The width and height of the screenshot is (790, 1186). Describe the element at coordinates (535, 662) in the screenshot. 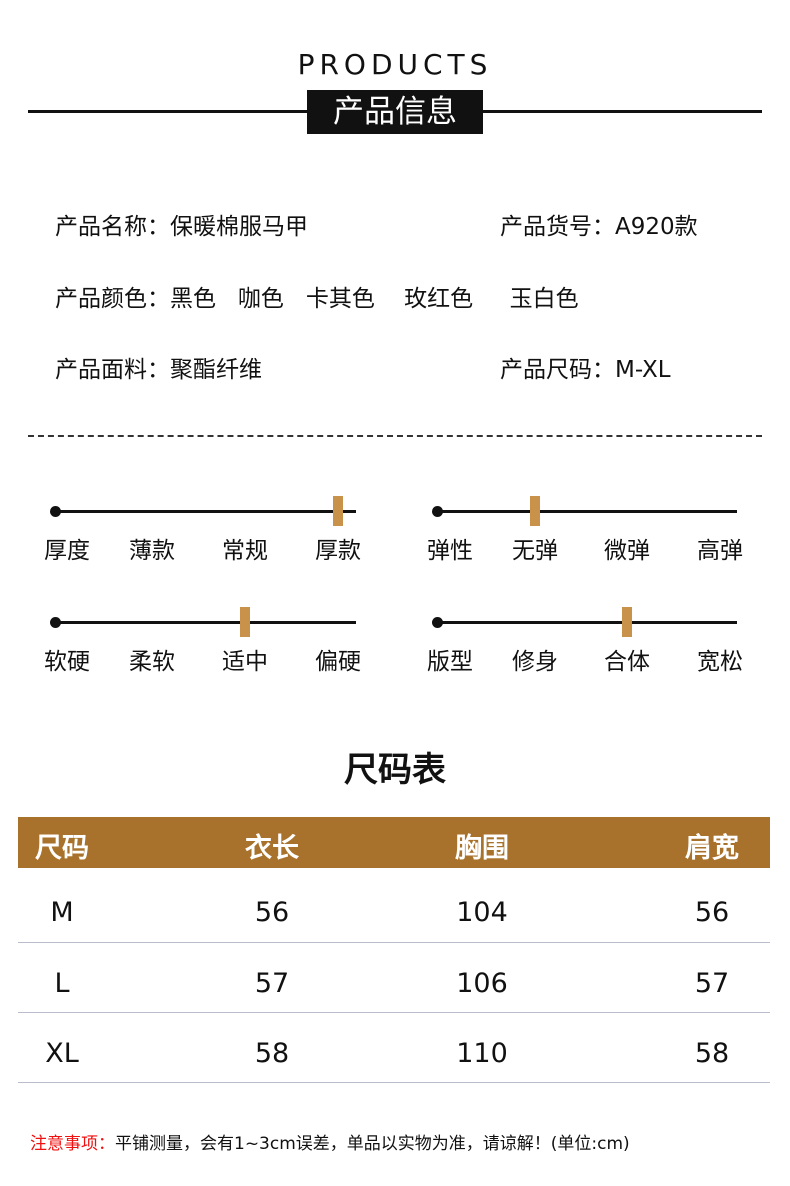

I see `slider-option: 修身` at that location.